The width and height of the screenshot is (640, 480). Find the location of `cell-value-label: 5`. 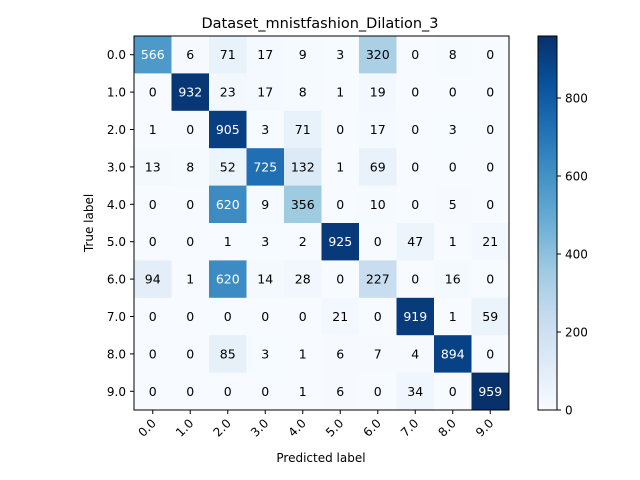

cell-value-label: 5 is located at coordinates (453, 204).